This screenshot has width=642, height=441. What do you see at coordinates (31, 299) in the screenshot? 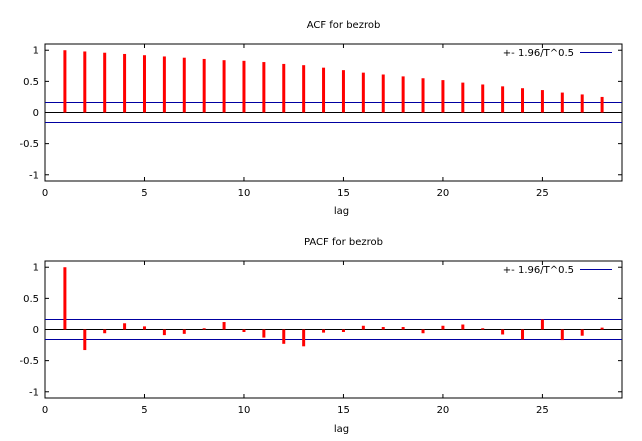
I see `pacf-y-tick-label: 0.5` at bounding box center [31, 299].